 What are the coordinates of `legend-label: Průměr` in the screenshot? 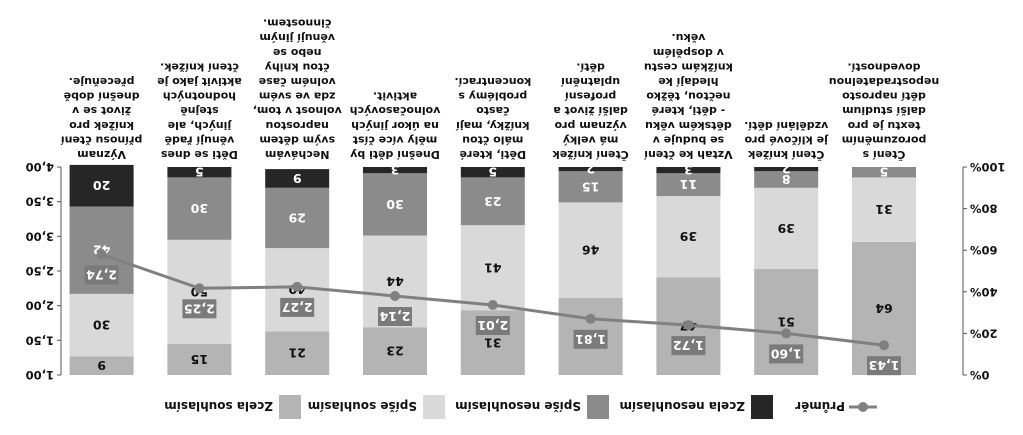 It's located at (820, 406).